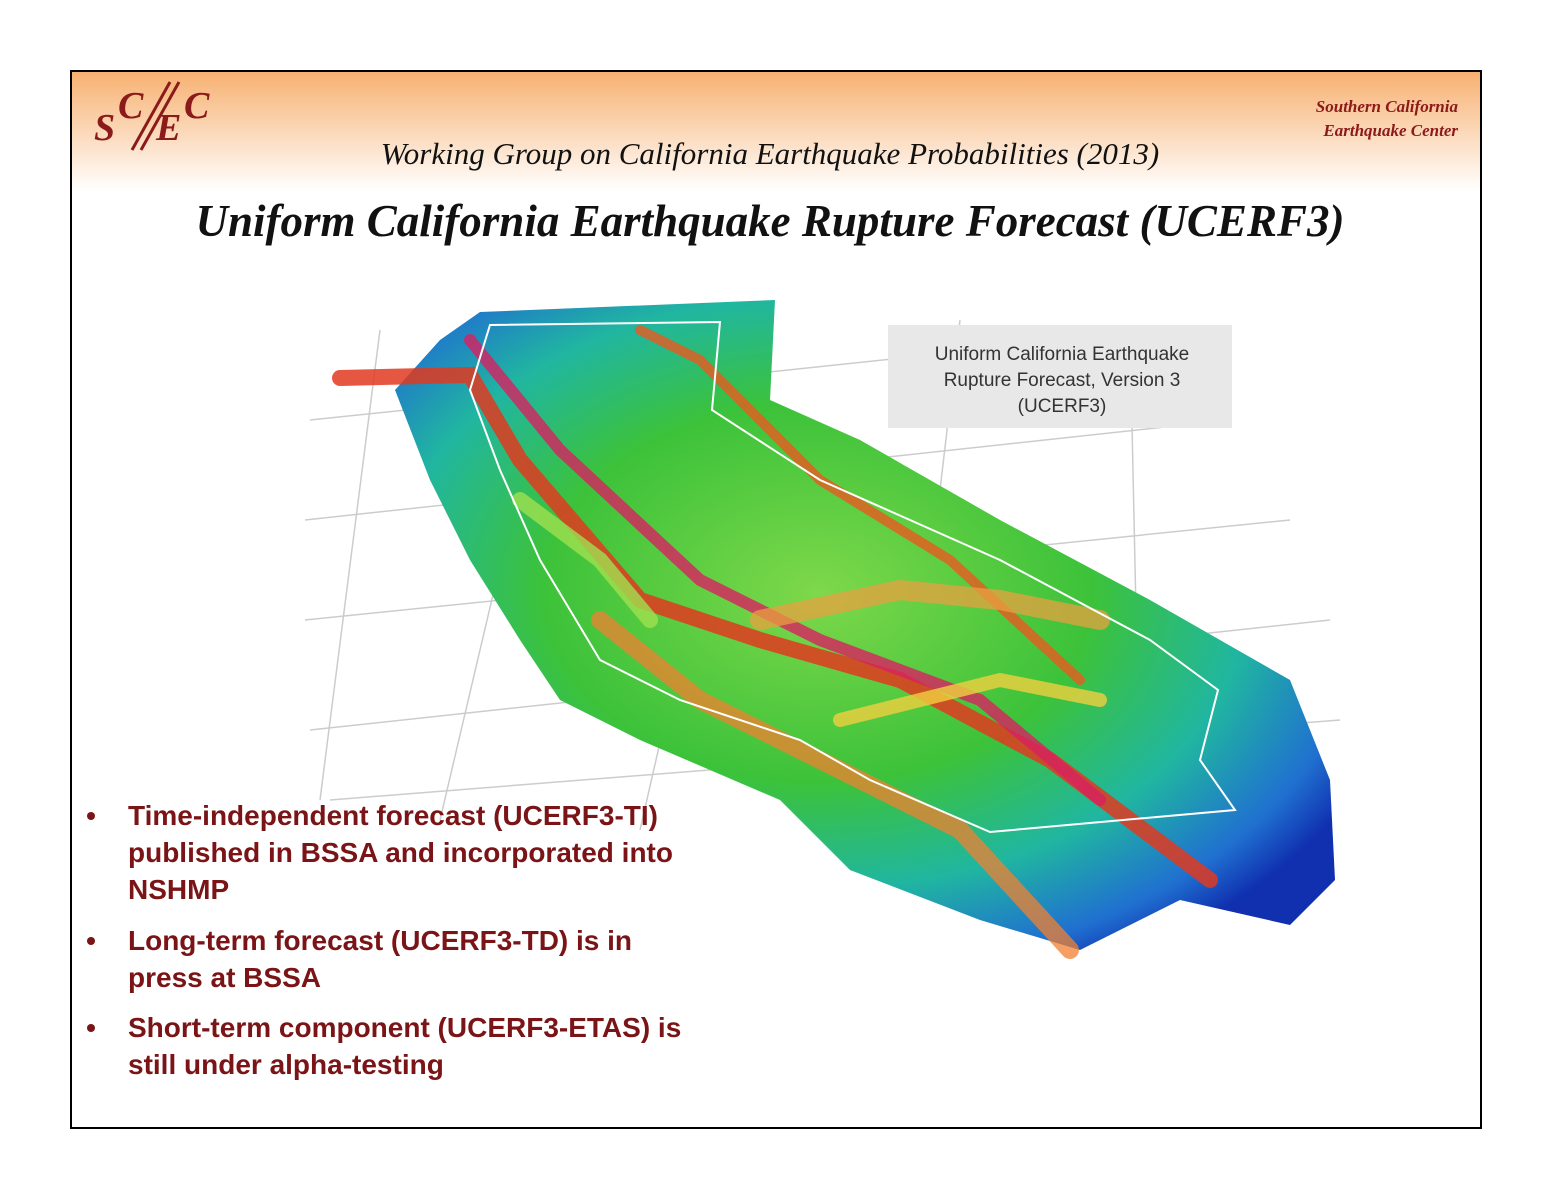 The image size is (1552, 1199). I want to click on org-name: Earthquake Center, so click(1390, 130).